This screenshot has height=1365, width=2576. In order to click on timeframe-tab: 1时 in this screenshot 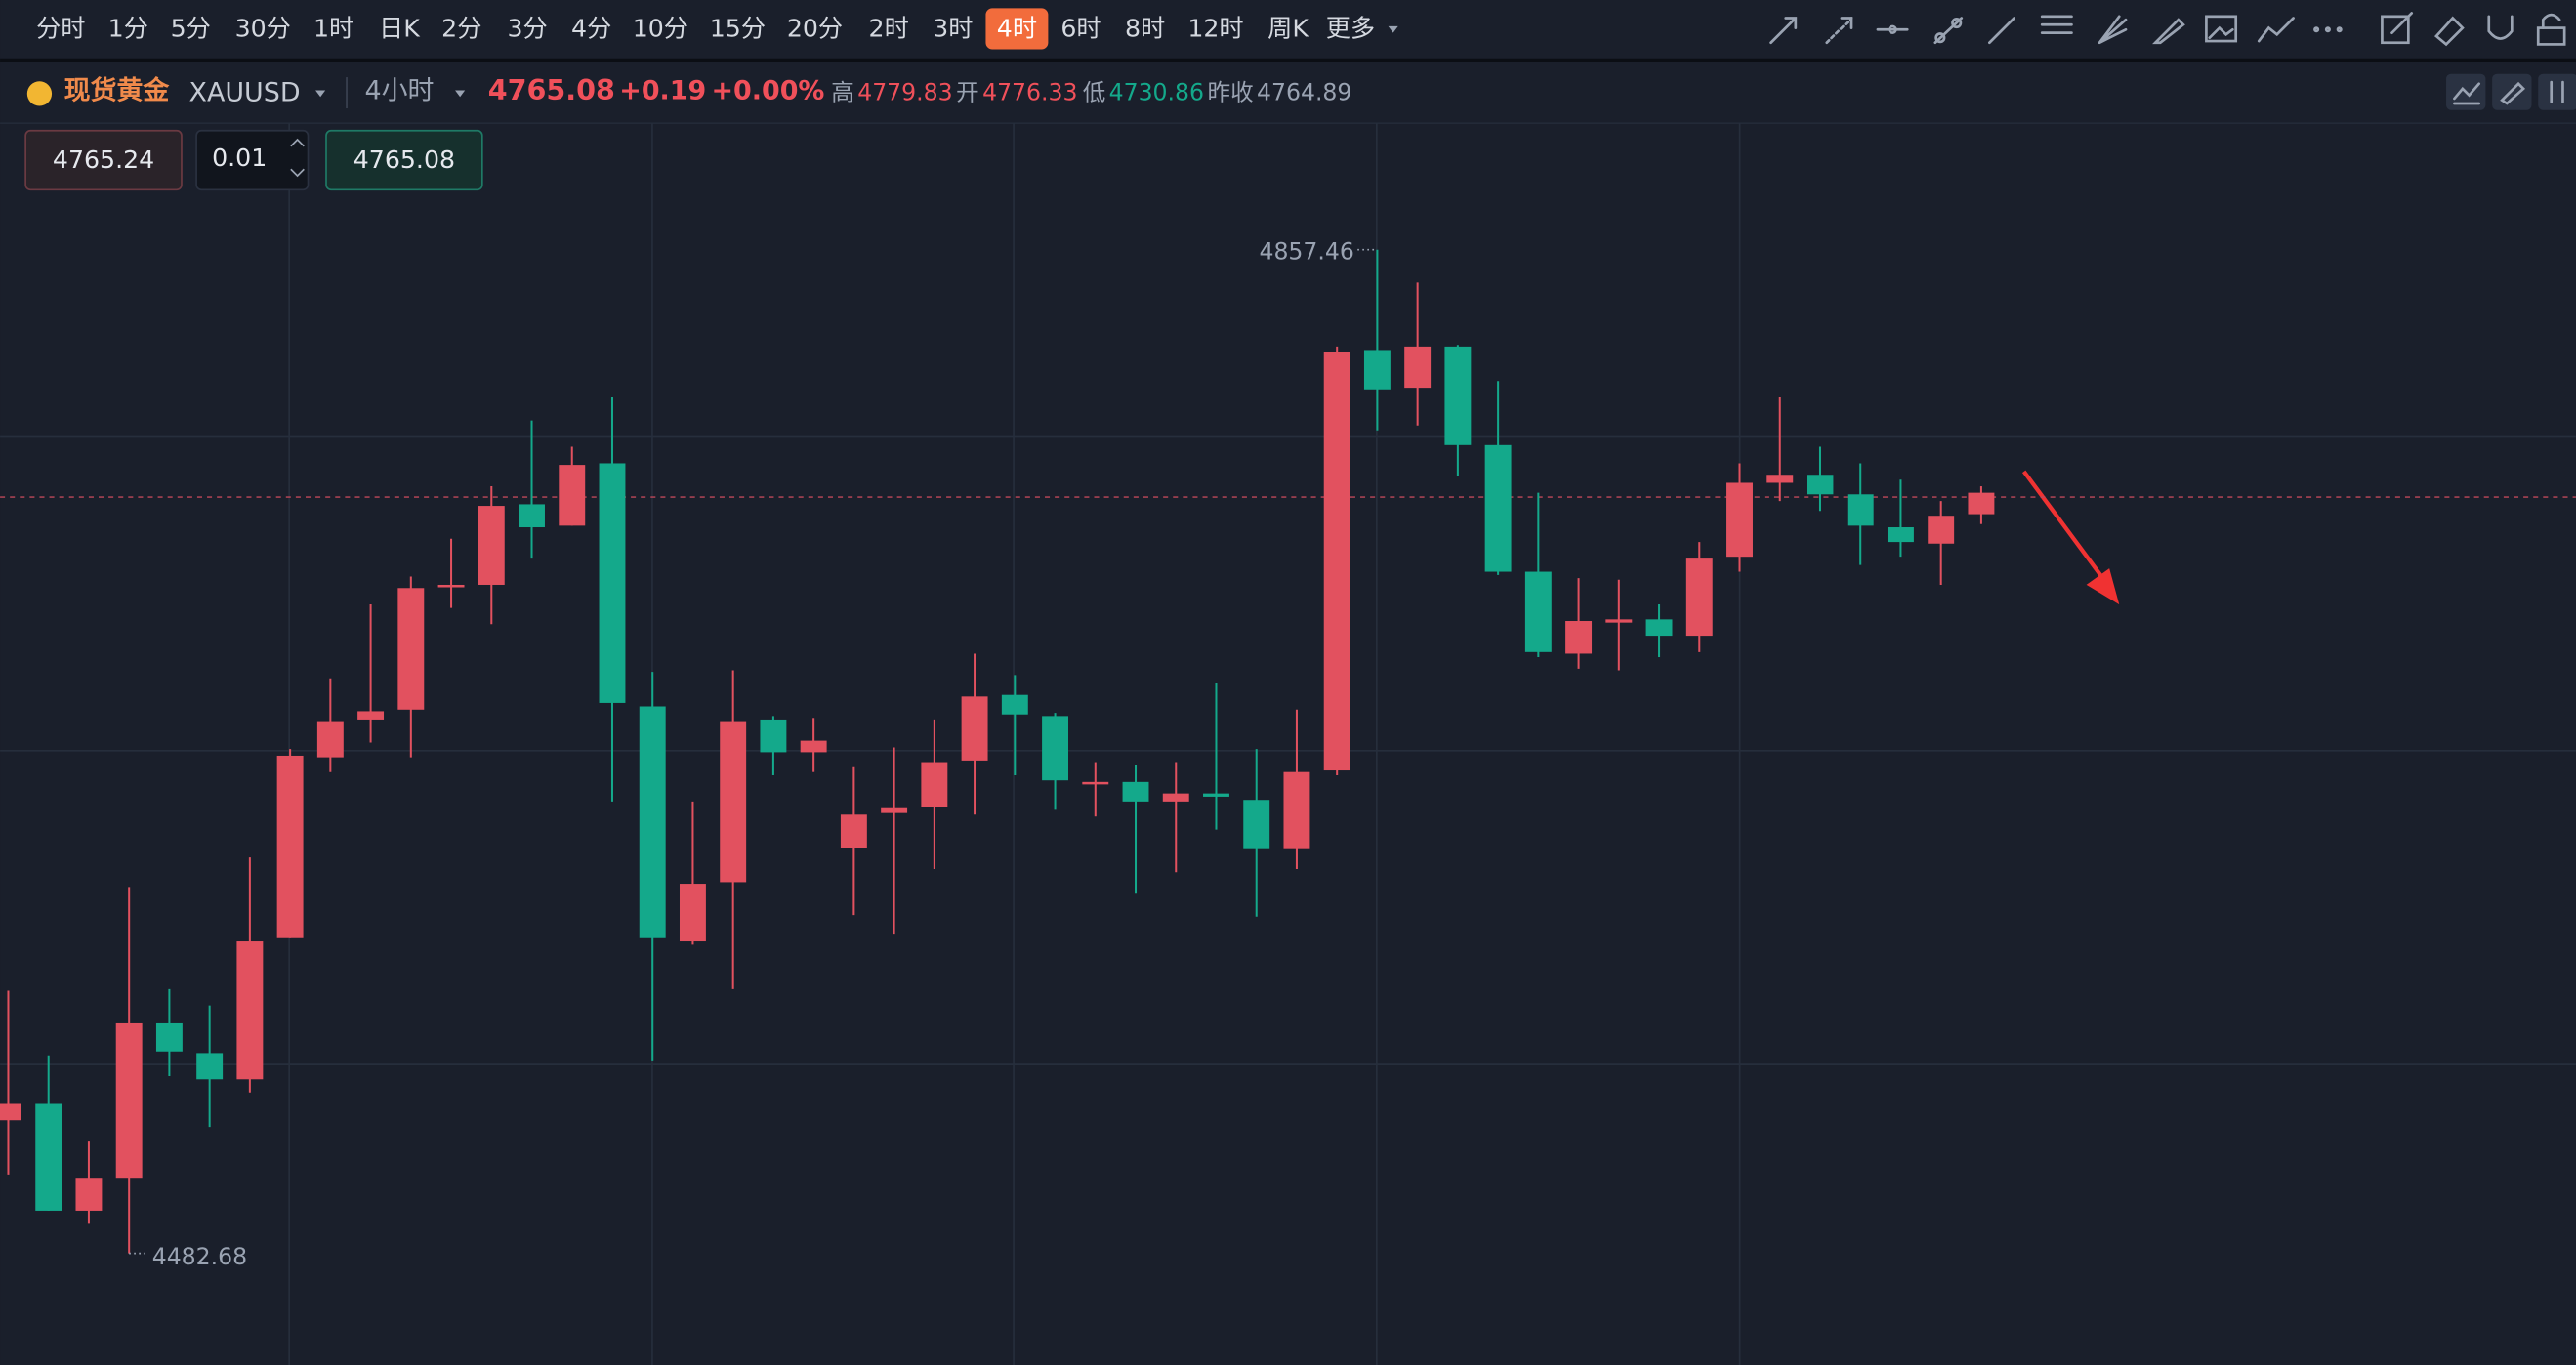, I will do `click(333, 28)`.